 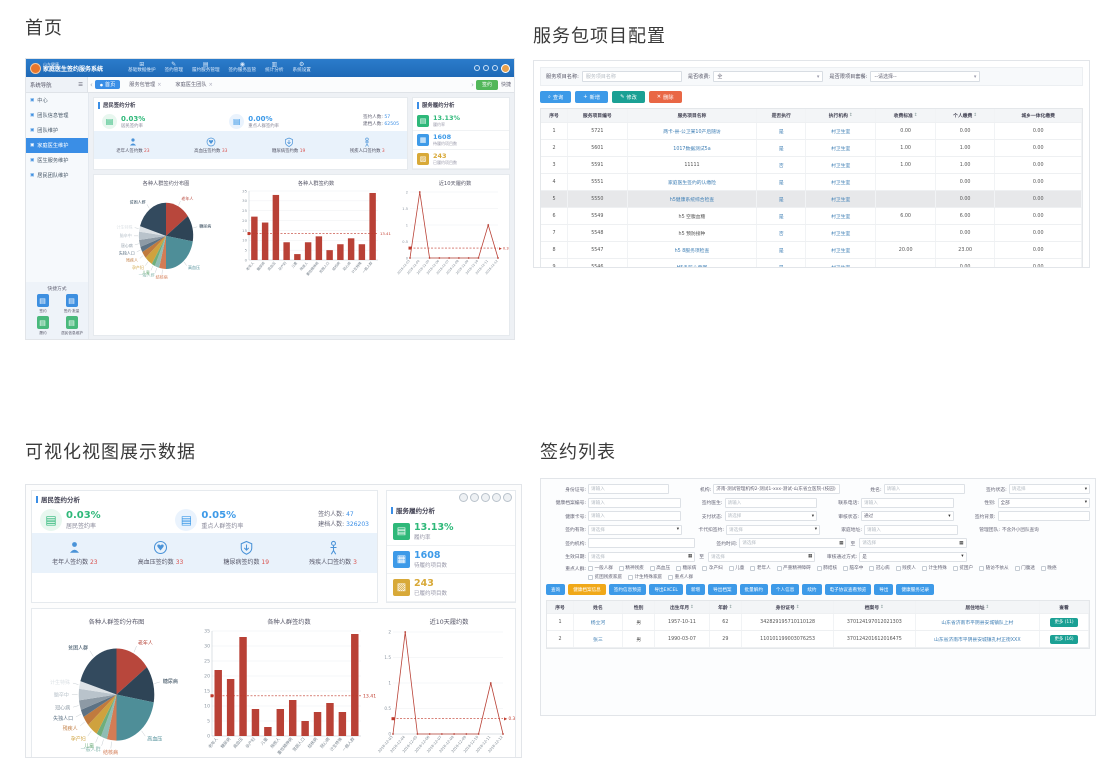 I want to click on strip-item-残疾人口签约数: 残疾人口签约数 3, so click(x=333, y=553).